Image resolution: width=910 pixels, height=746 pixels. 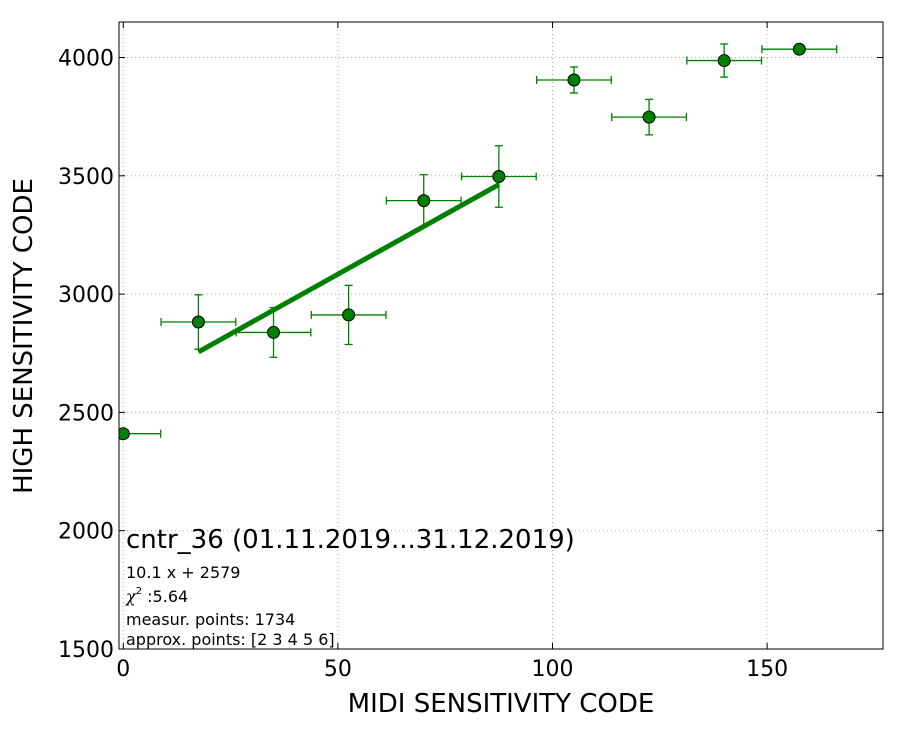 What do you see at coordinates (338, 669) in the screenshot?
I see `x-tick-label: 50` at bounding box center [338, 669].